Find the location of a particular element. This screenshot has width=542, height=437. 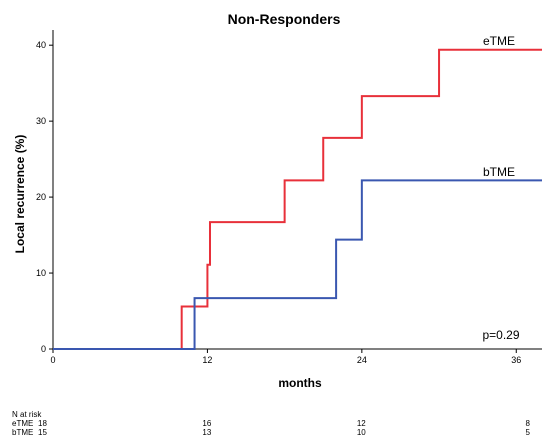

series-label-btme: bTME is located at coordinates (499, 172).